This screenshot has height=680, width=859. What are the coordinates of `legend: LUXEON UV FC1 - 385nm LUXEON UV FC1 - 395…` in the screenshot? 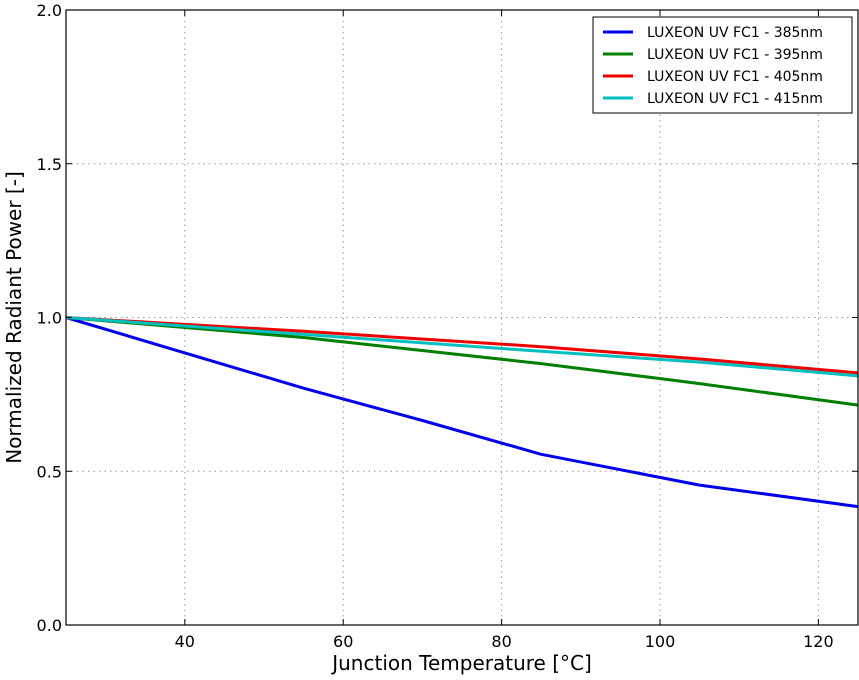 It's located at (722, 65).